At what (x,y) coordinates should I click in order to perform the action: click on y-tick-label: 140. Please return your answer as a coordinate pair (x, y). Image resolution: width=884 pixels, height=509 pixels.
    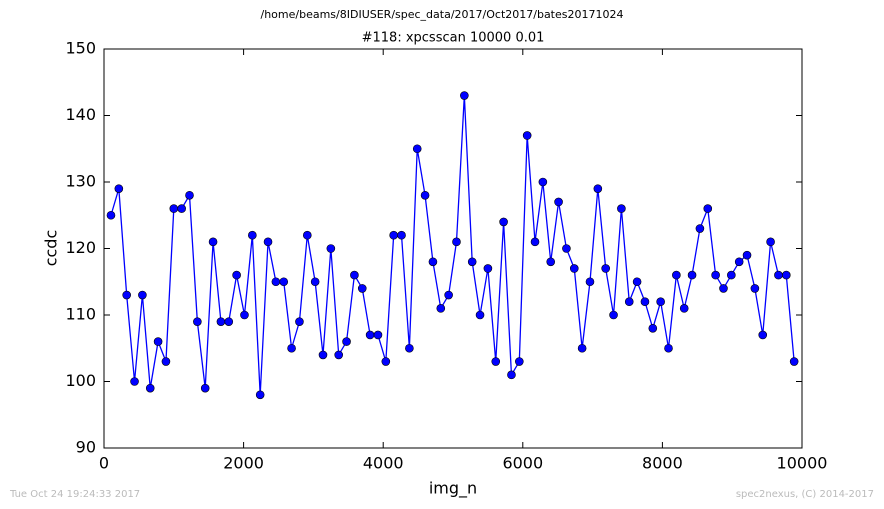
    Looking at the image, I should click on (80, 114).